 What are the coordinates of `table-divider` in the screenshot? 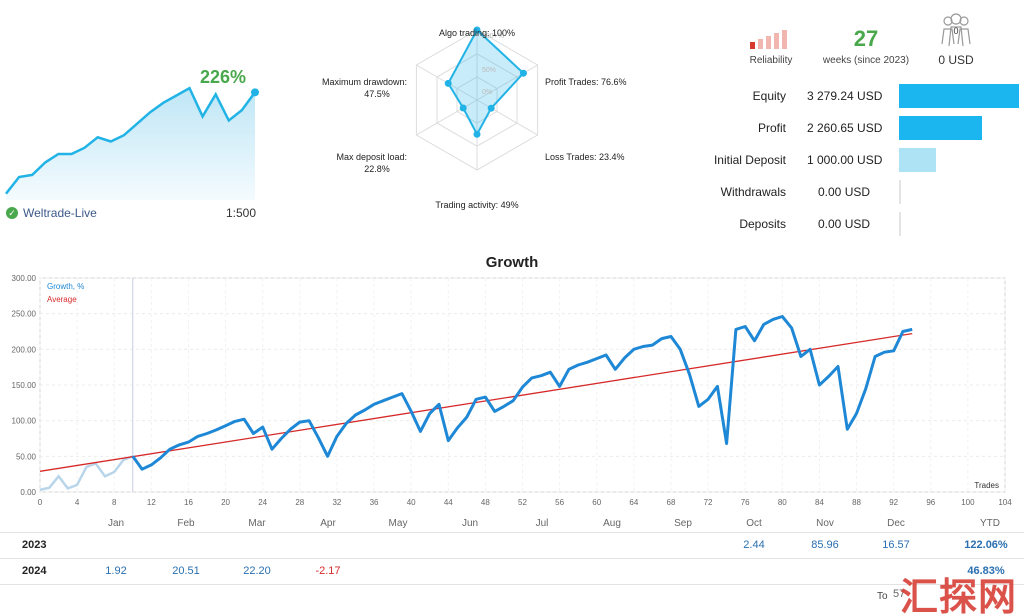 It's located at (512, 584).